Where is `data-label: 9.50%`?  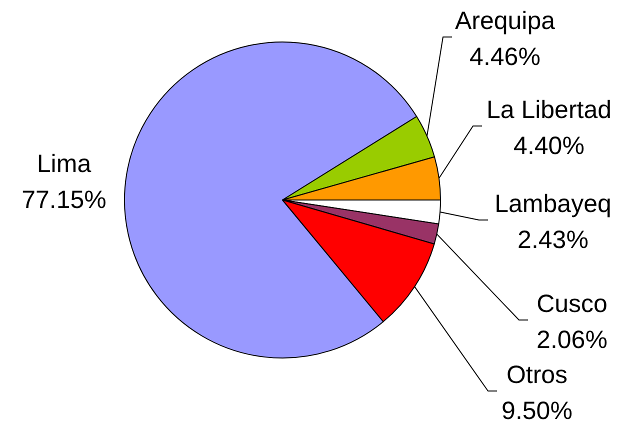
data-label: 9.50% is located at coordinates (537, 410).